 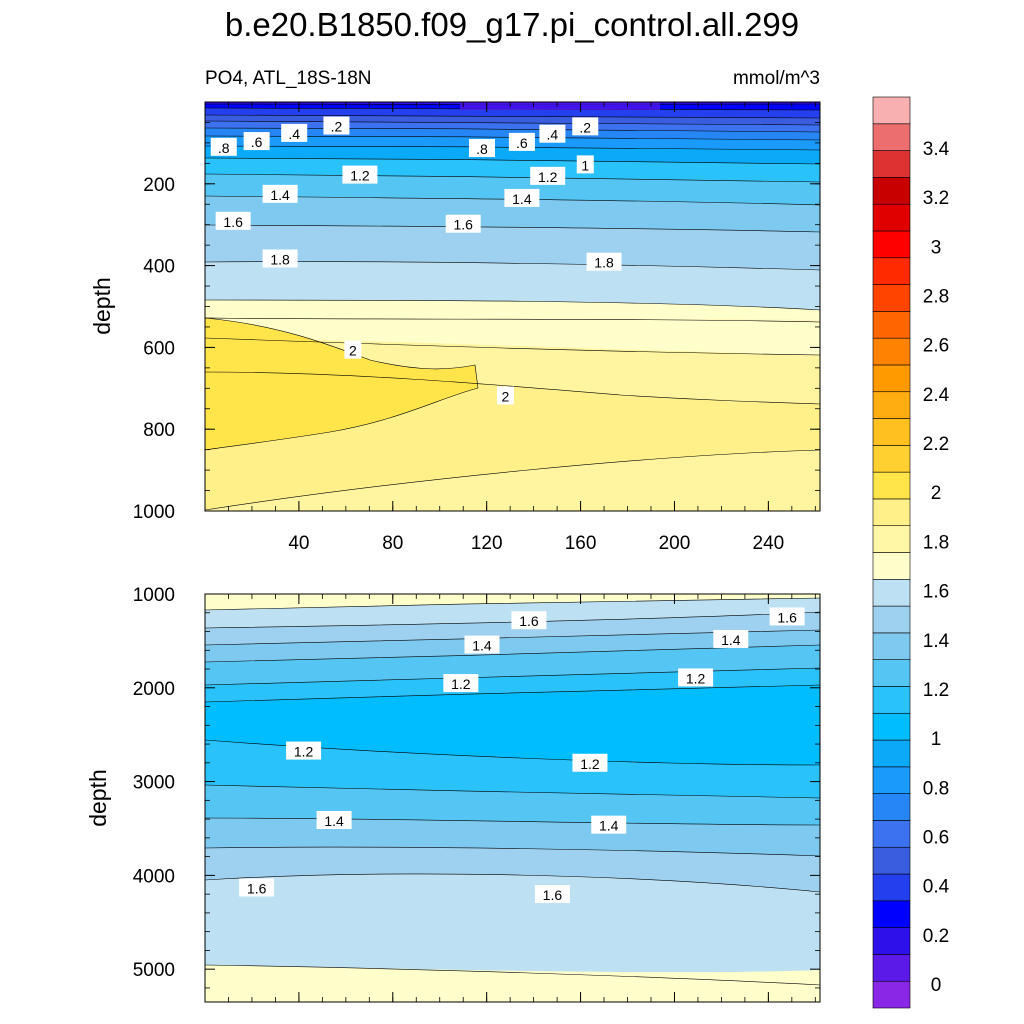 What do you see at coordinates (154, 689) in the screenshot?
I see `lower-y-tick-label: 2000` at bounding box center [154, 689].